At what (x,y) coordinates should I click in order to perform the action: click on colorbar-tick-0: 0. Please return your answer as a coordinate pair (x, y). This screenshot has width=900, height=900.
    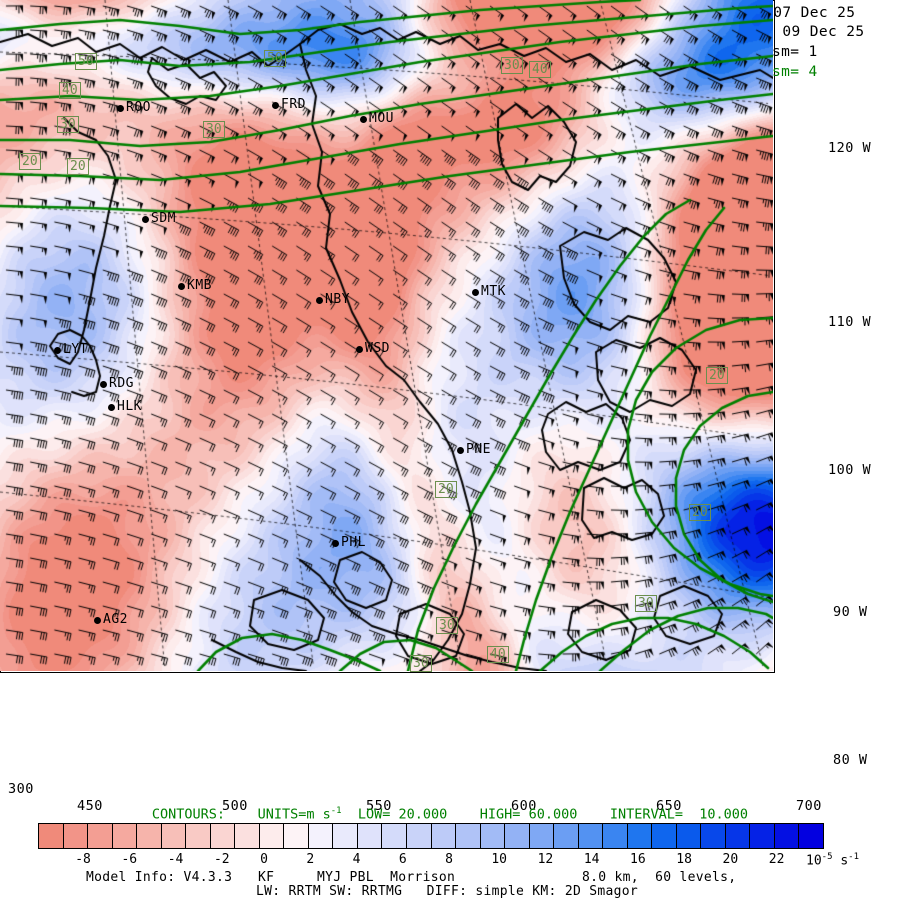
    Looking at the image, I should click on (264, 859).